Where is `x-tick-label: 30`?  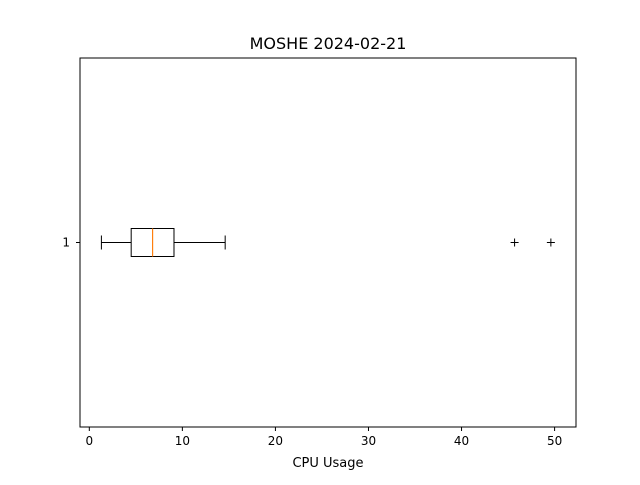
x-tick-label: 30 is located at coordinates (368, 441).